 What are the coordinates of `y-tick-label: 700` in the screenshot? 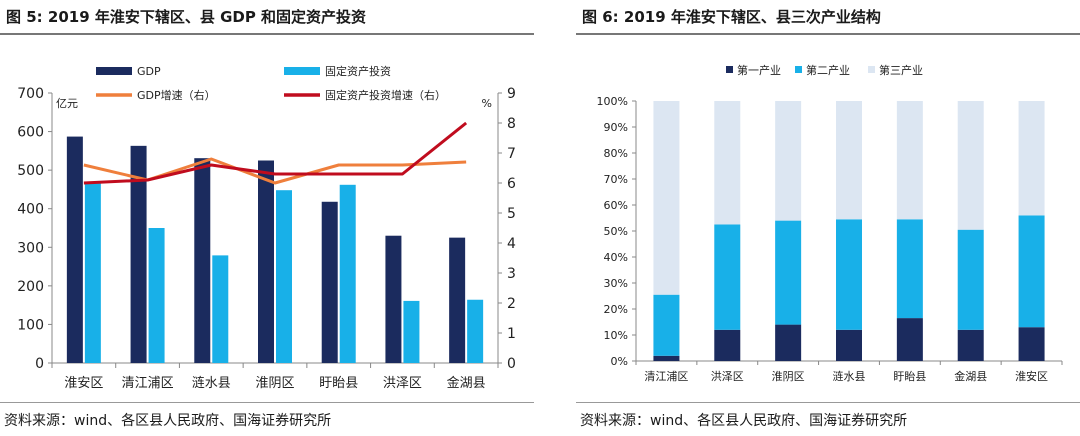 It's located at (30, 94).